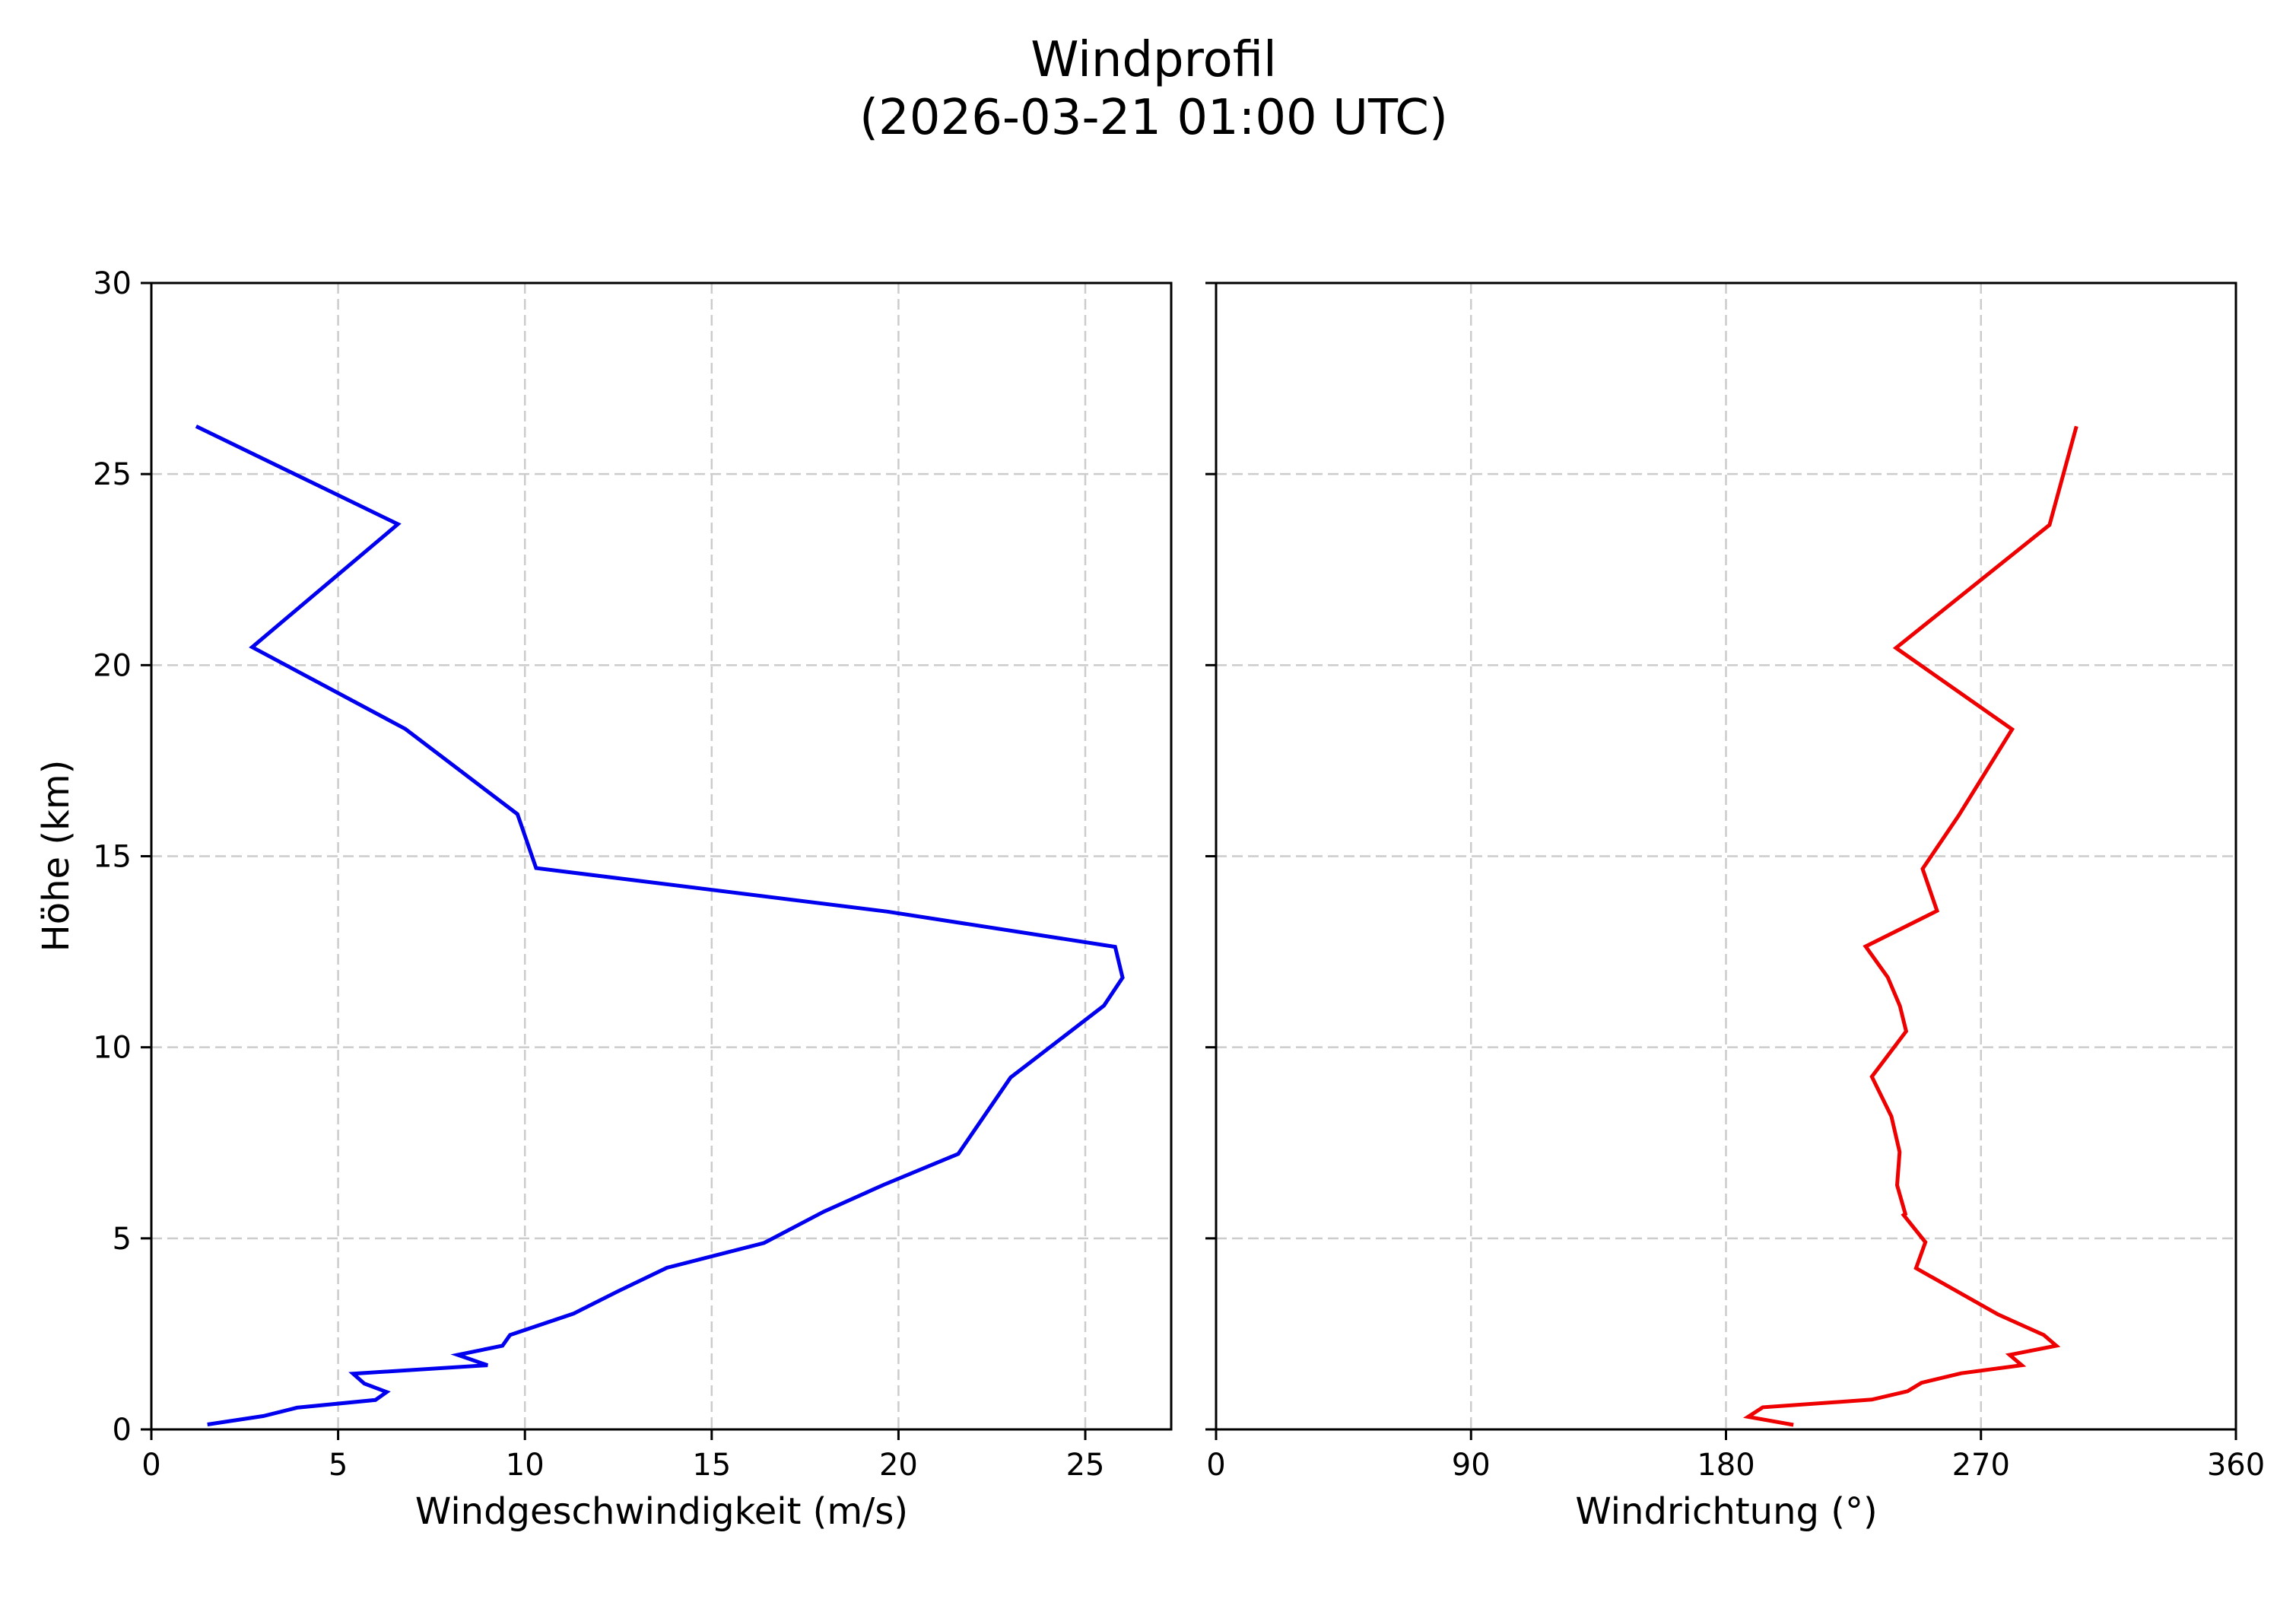  Describe the element at coordinates (1726, 1511) in the screenshot. I see `wind-direction-x-axis-label: Windrichtung (°)` at that location.